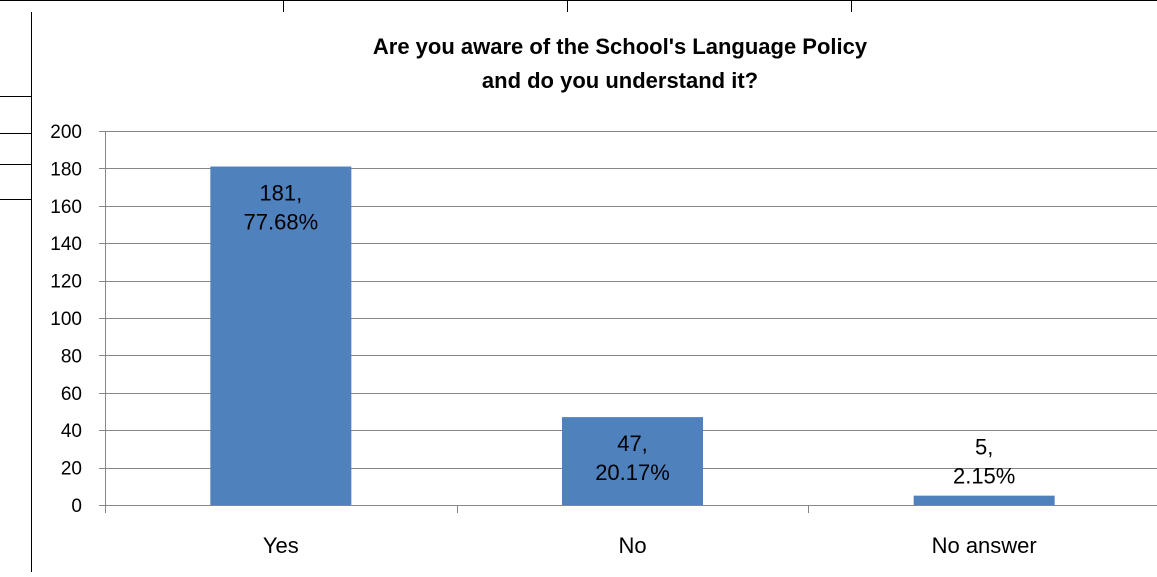 This screenshot has height=577, width=1157. Describe the element at coordinates (66, 319) in the screenshot. I see `y-tick-label: 100` at that location.